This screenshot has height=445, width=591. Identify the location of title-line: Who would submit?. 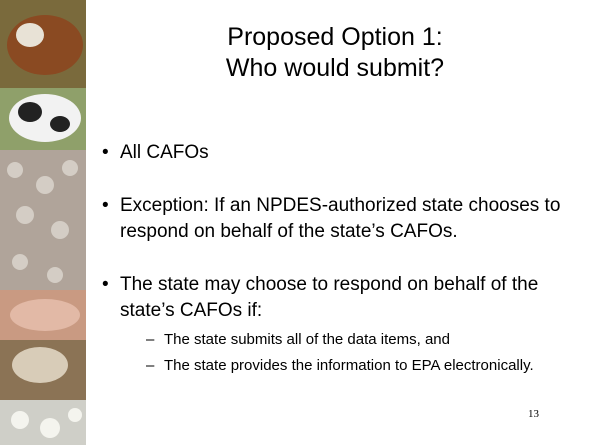
(335, 68).